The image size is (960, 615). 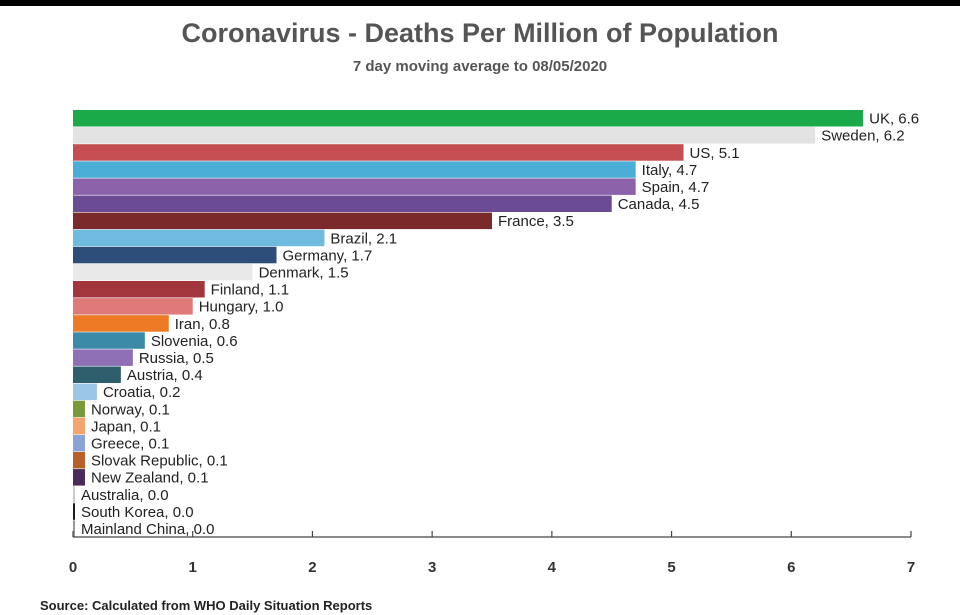 I want to click on bar-label-5: Canada, 4.5, so click(x=659, y=204).